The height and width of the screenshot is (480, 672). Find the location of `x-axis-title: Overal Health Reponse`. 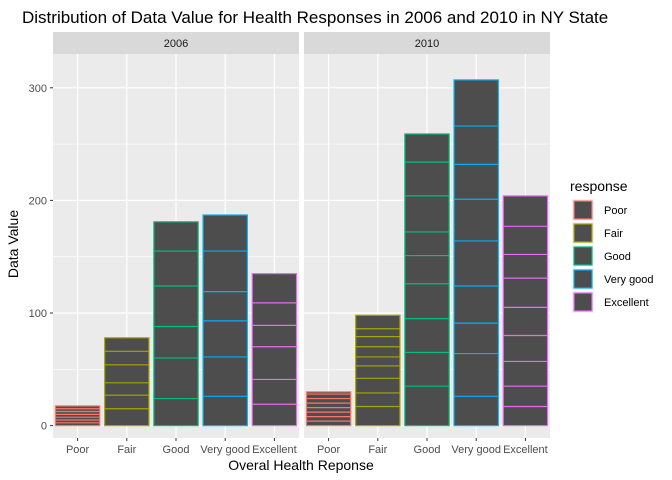

x-axis-title: Overal Health Reponse is located at coordinates (301, 465).